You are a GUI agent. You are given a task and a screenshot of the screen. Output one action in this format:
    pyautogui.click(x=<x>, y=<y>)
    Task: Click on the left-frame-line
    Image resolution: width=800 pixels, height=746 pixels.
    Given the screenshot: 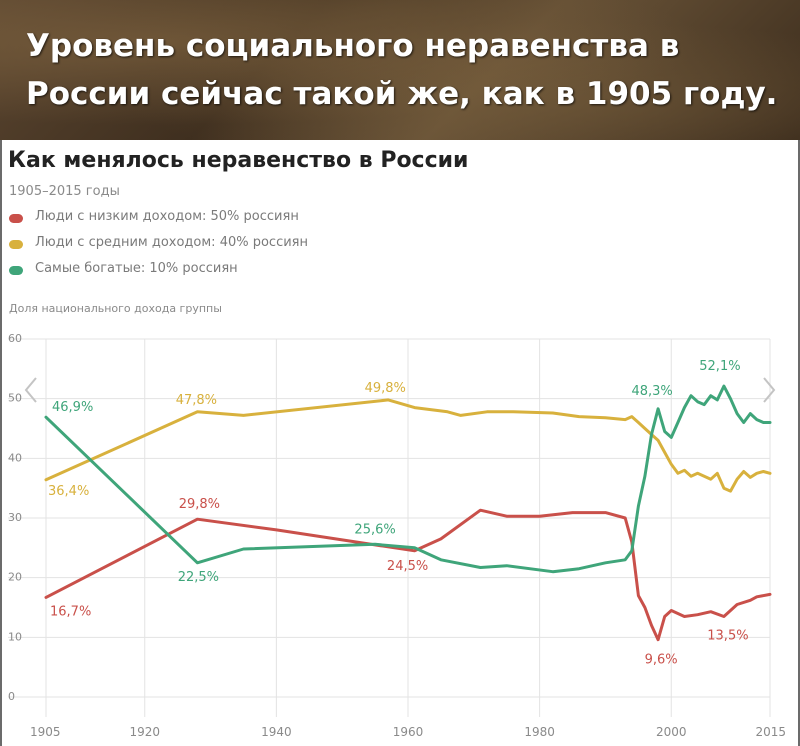 What is the action you would take?
    pyautogui.click(x=1, y=443)
    